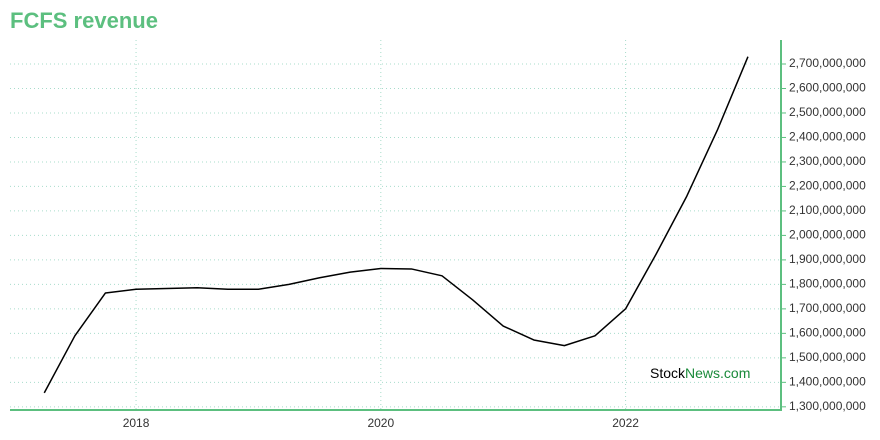  I want to click on x-tick-label: 2018, so click(136, 423).